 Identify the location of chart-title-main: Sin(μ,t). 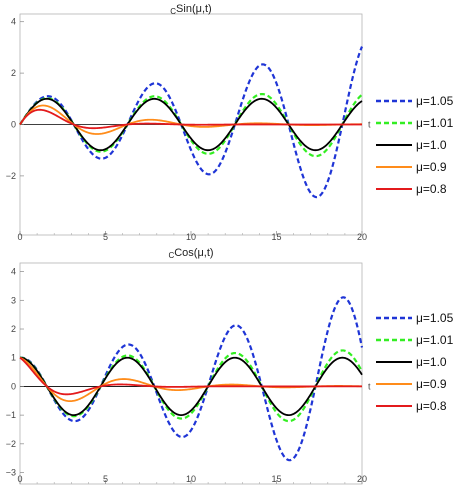
(194, 9).